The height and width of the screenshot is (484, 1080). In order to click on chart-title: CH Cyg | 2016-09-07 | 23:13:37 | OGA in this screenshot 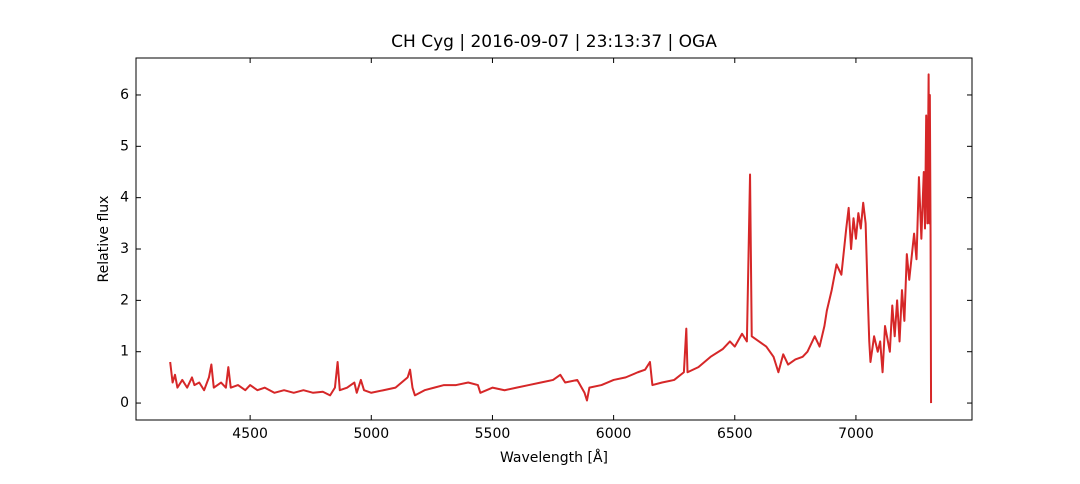, I will do `click(554, 42)`.